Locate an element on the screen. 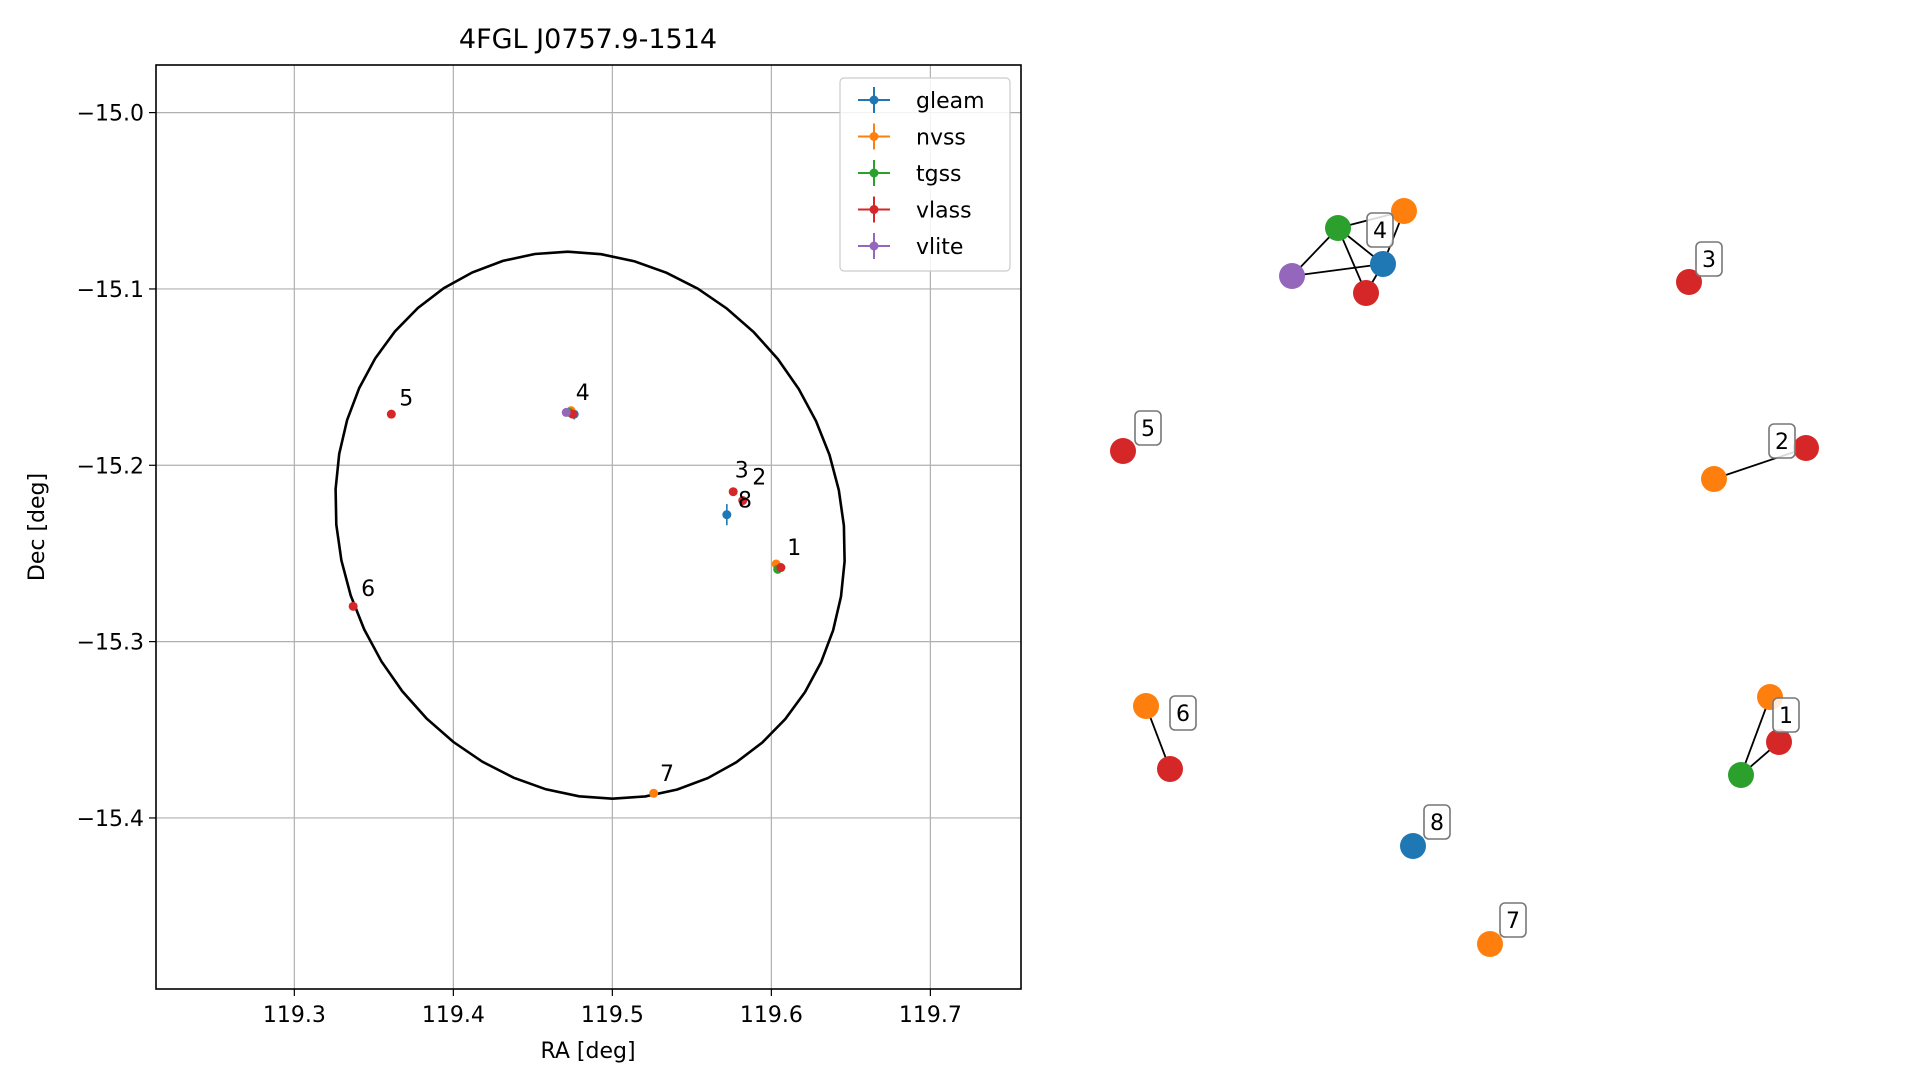  y-tick-label: −15.3 is located at coordinates (110, 643).